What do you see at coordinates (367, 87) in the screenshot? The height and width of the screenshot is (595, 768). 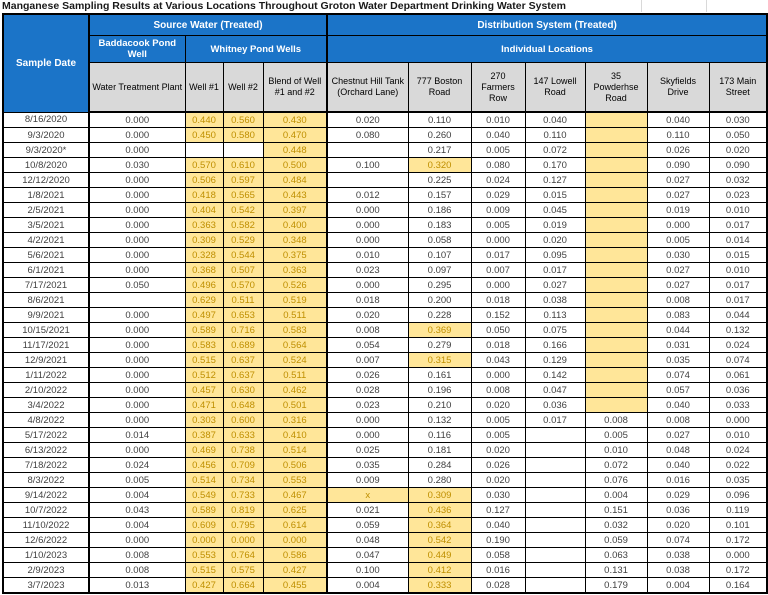 I see `column-header-chestnut-hill-tank: Chestnut Hill Tank (Orchard Lane)` at bounding box center [367, 87].